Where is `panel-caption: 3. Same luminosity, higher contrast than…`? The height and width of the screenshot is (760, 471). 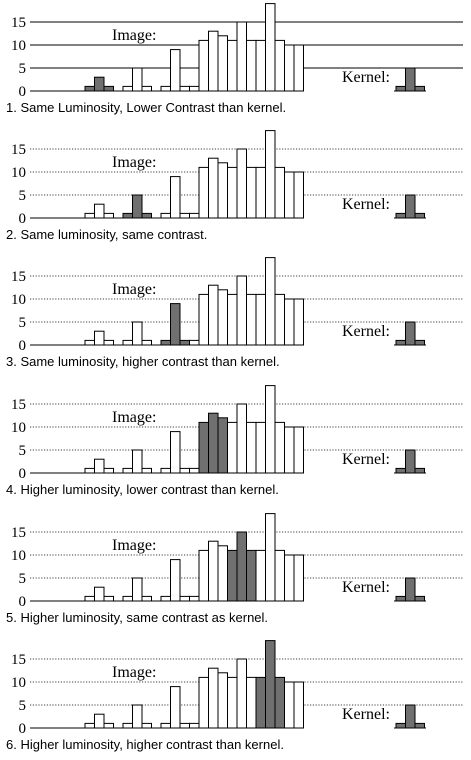 panel-caption: 3. Same luminosity, higher contrast than… is located at coordinates (143, 361).